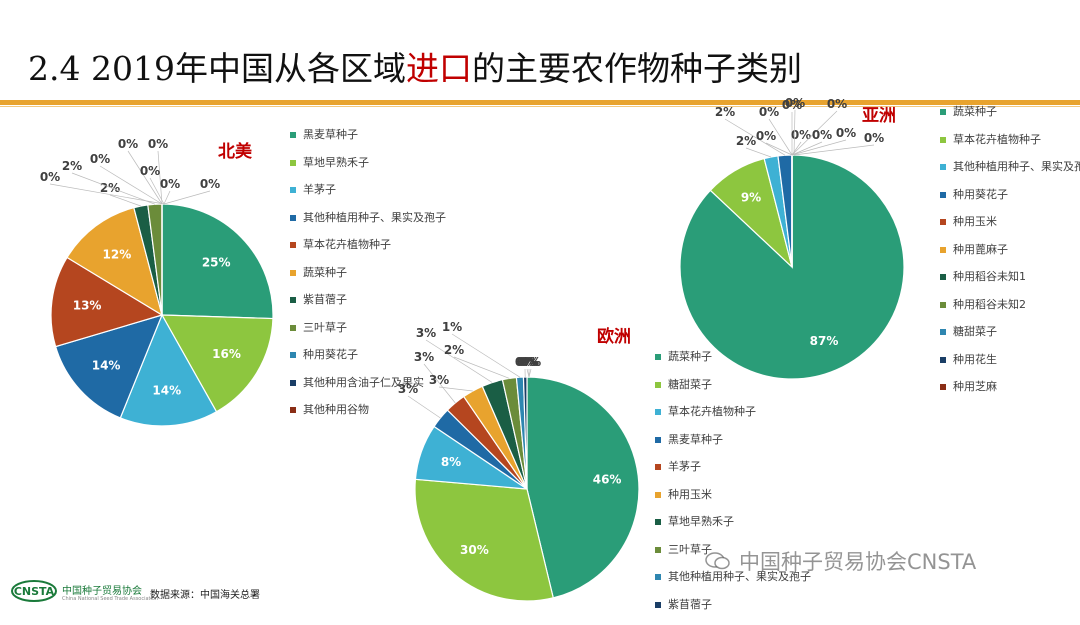 This screenshot has width=1080, height=625. What do you see at coordinates (1016, 386) in the screenshot?
I see `legend-label: 种用芝麻` at bounding box center [1016, 386].